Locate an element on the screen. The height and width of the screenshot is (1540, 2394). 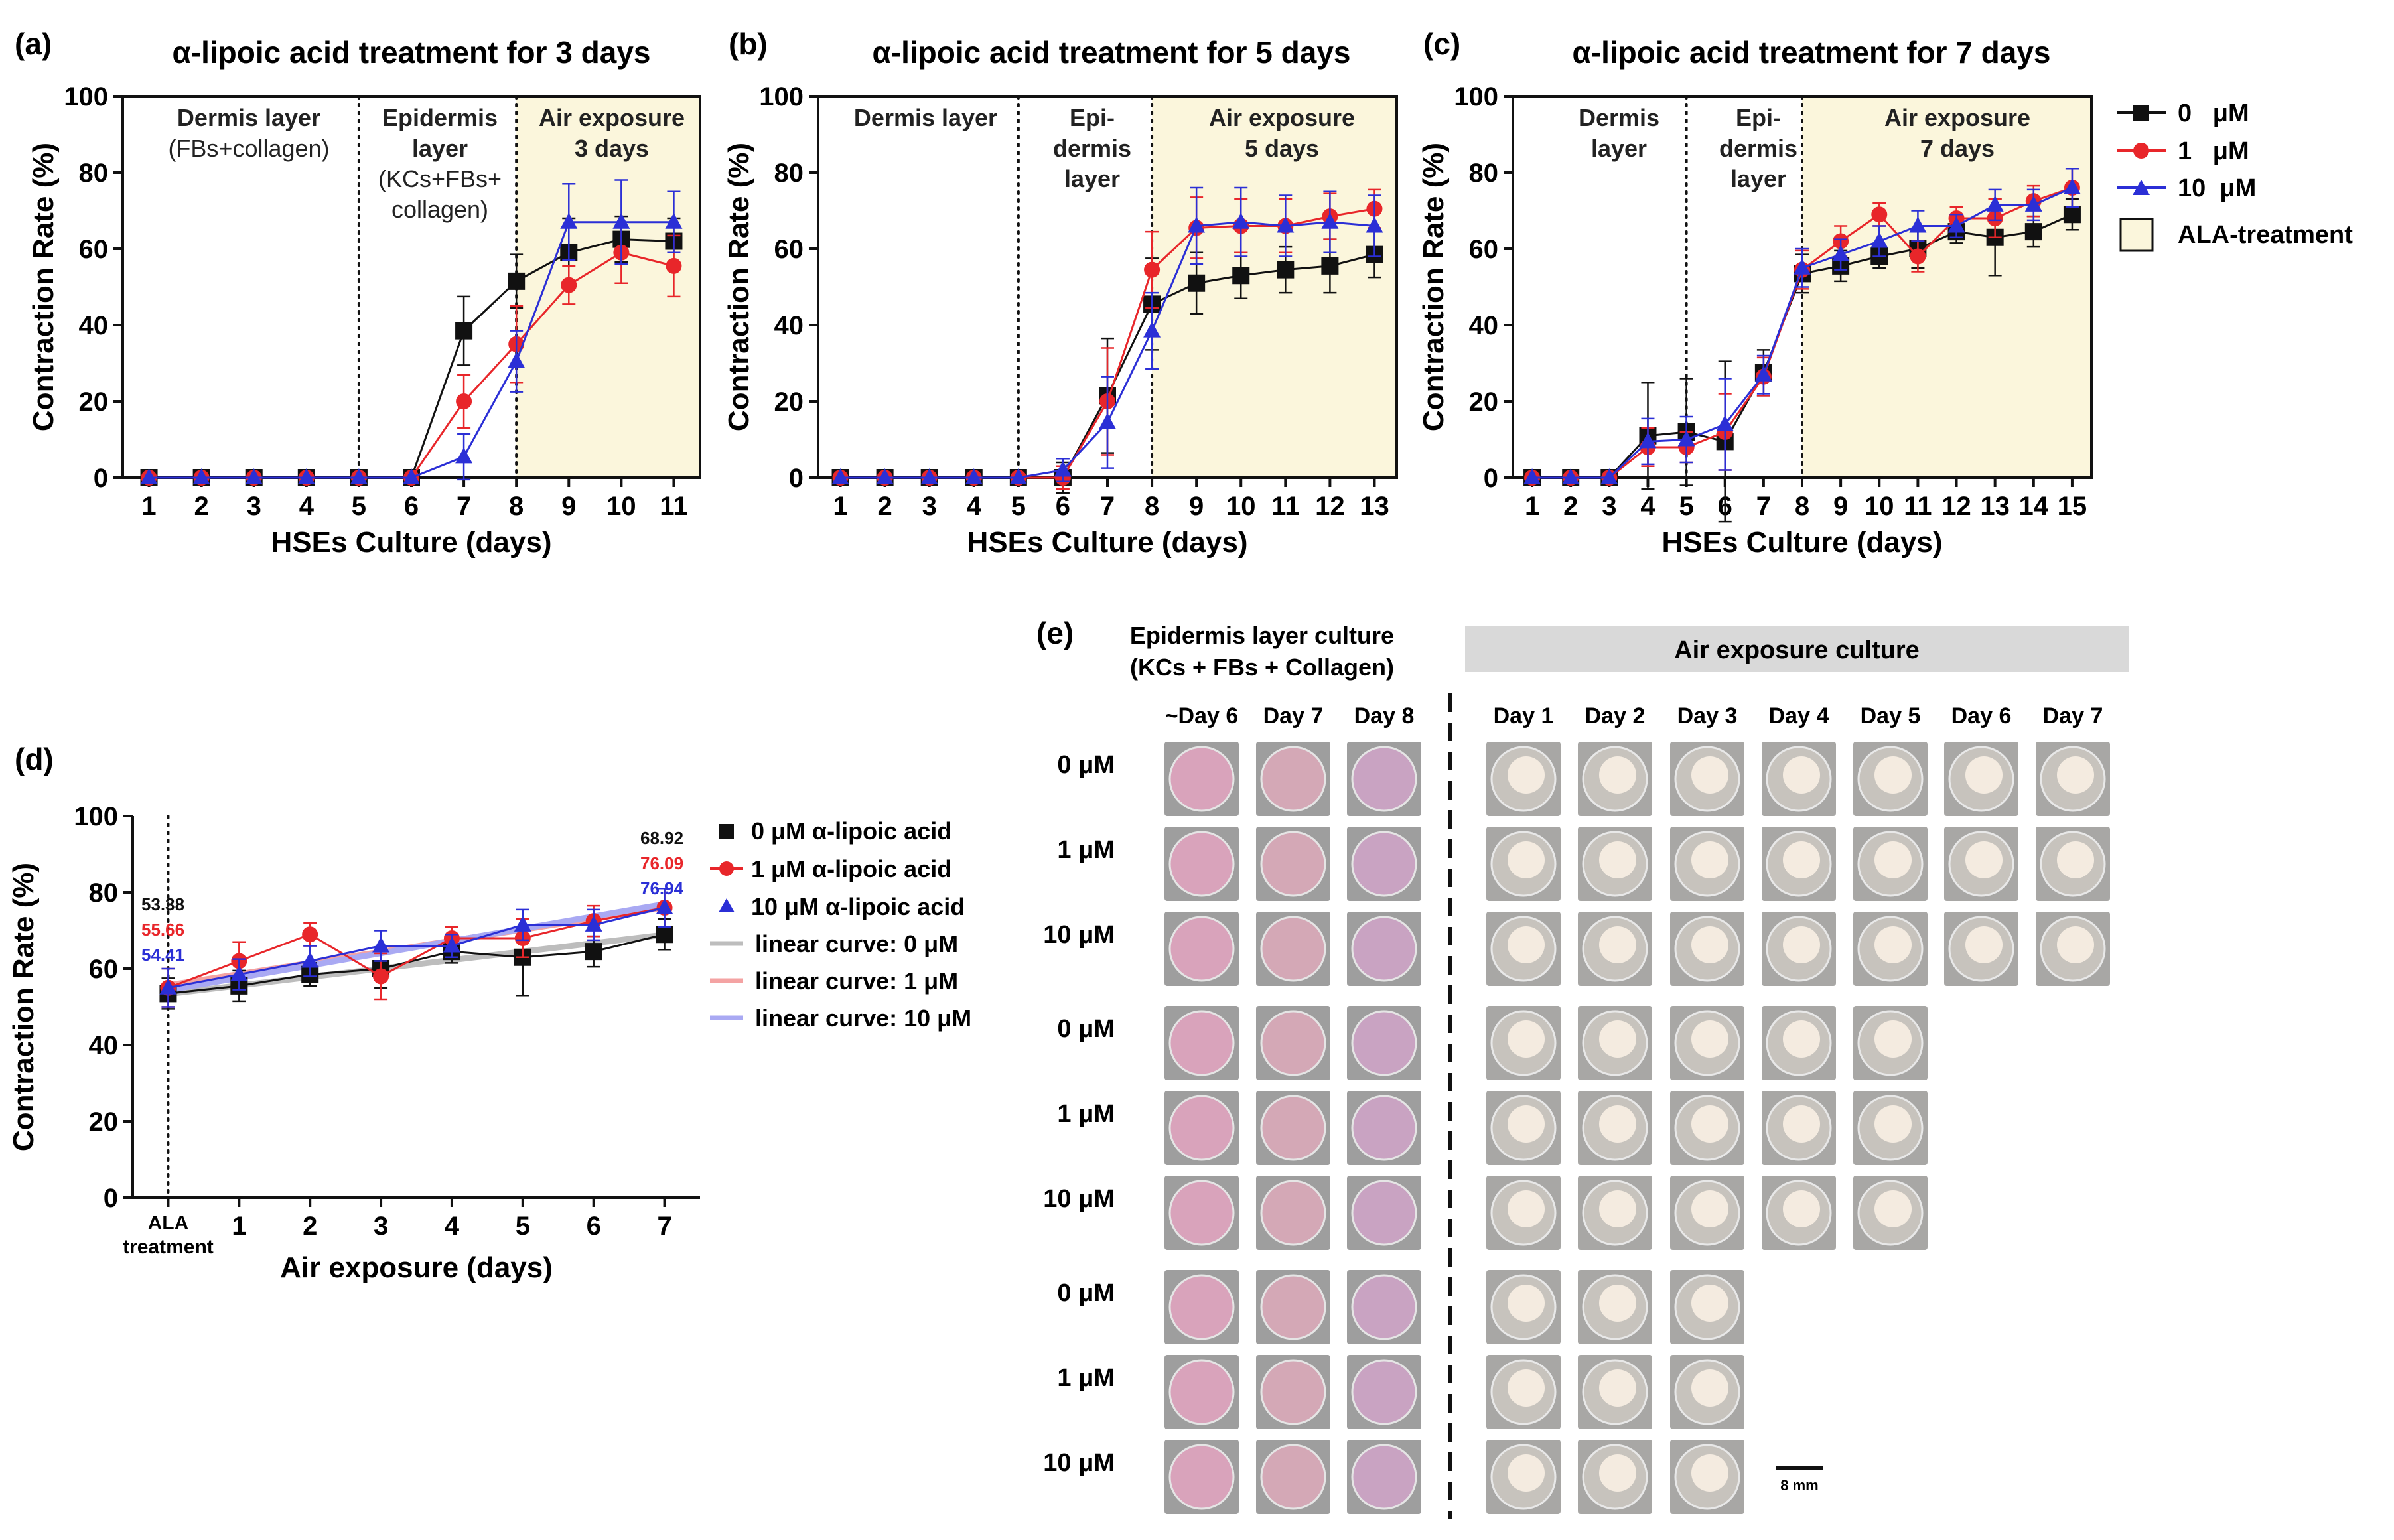
y-tick-label: 20 is located at coordinates (789, 402).